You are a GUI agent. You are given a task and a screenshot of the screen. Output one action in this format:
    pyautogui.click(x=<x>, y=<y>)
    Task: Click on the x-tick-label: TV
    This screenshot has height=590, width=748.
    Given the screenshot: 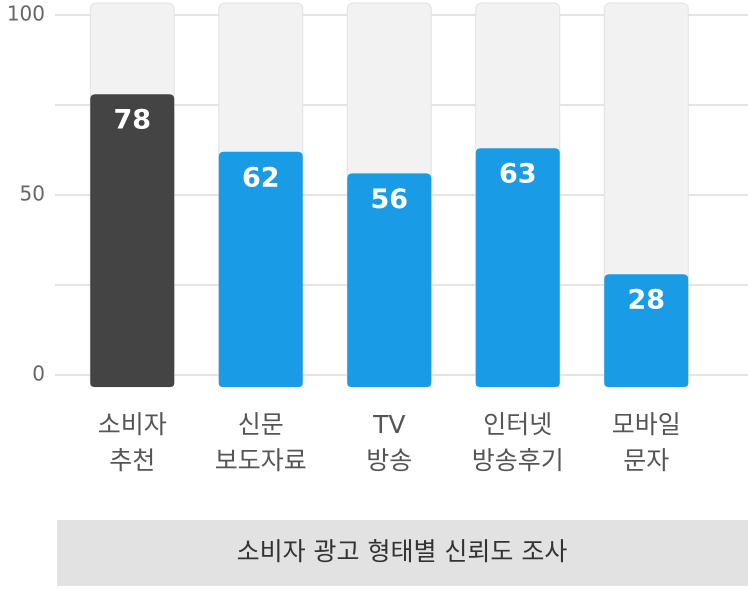 What is the action you would take?
    pyautogui.click(x=388, y=424)
    